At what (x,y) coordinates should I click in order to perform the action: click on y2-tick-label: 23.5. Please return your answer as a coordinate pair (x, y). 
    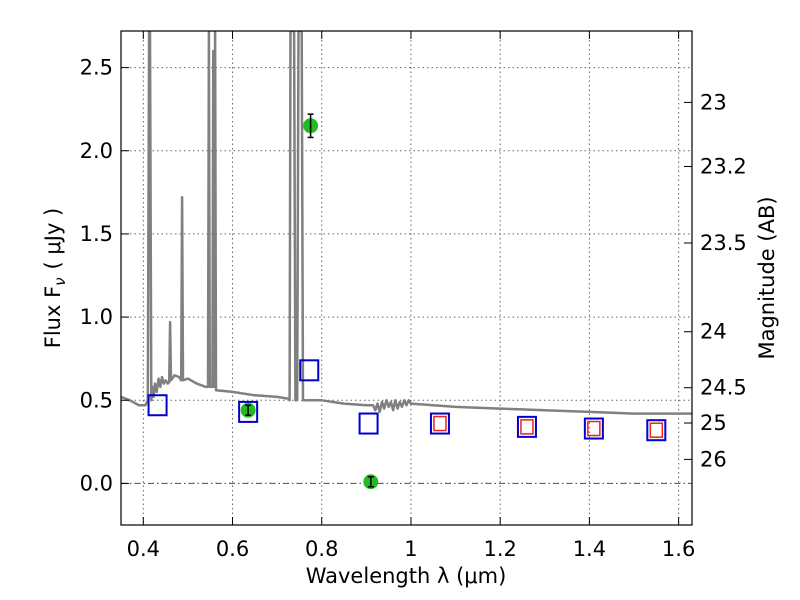
    Looking at the image, I should click on (723, 243).